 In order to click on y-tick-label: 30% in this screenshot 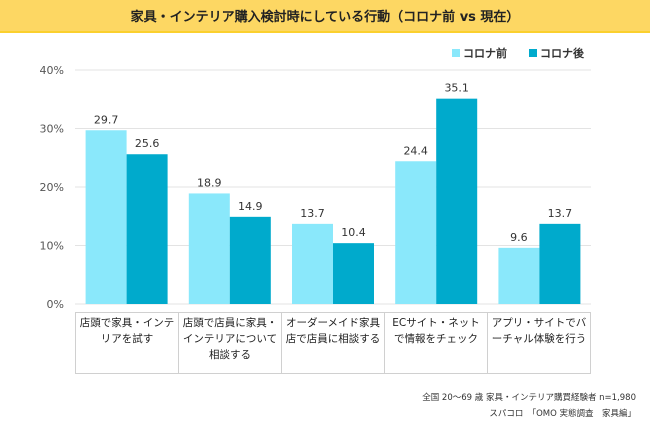, I will do `click(52, 129)`.